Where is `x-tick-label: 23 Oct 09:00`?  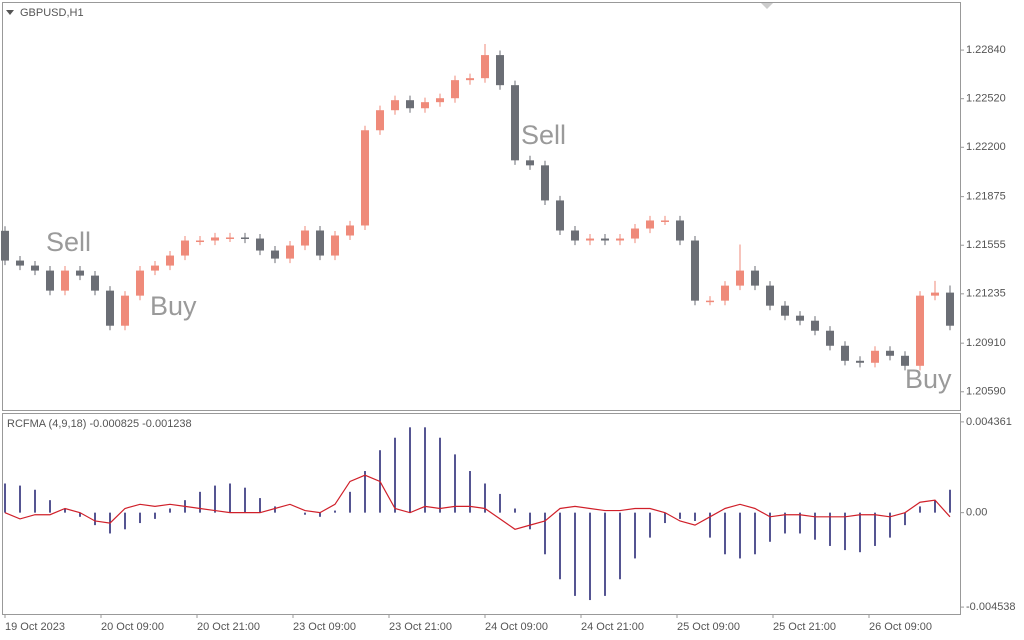
x-tick-label: 23 Oct 09:00 is located at coordinates (324, 627).